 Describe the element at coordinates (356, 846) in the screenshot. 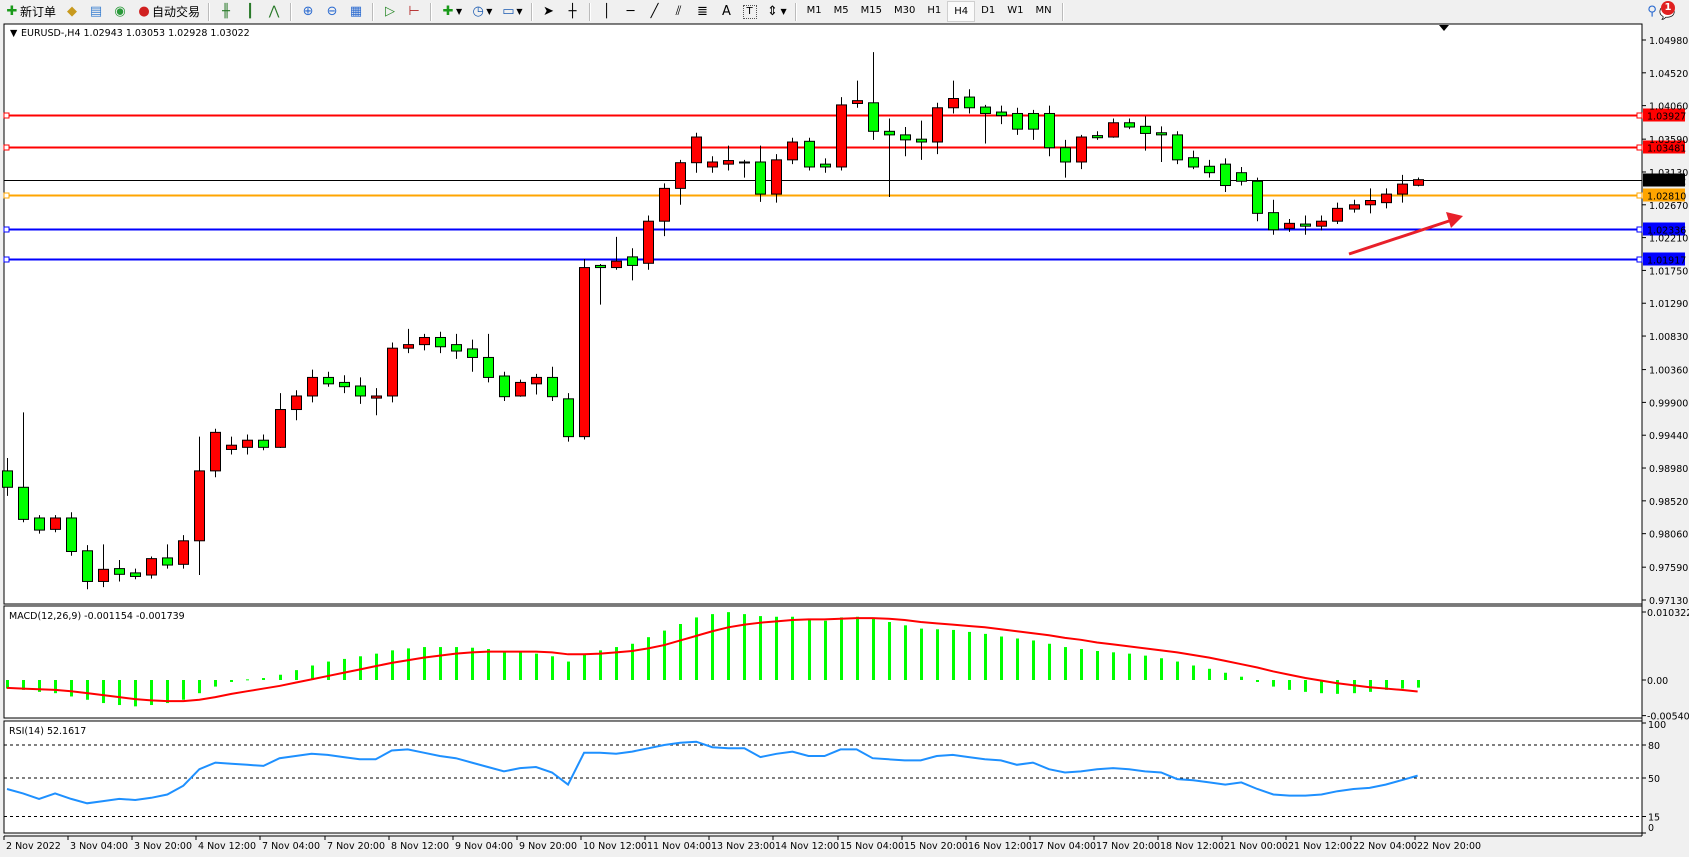

I see `time-tick-label: 7 Nov 20:00` at that location.